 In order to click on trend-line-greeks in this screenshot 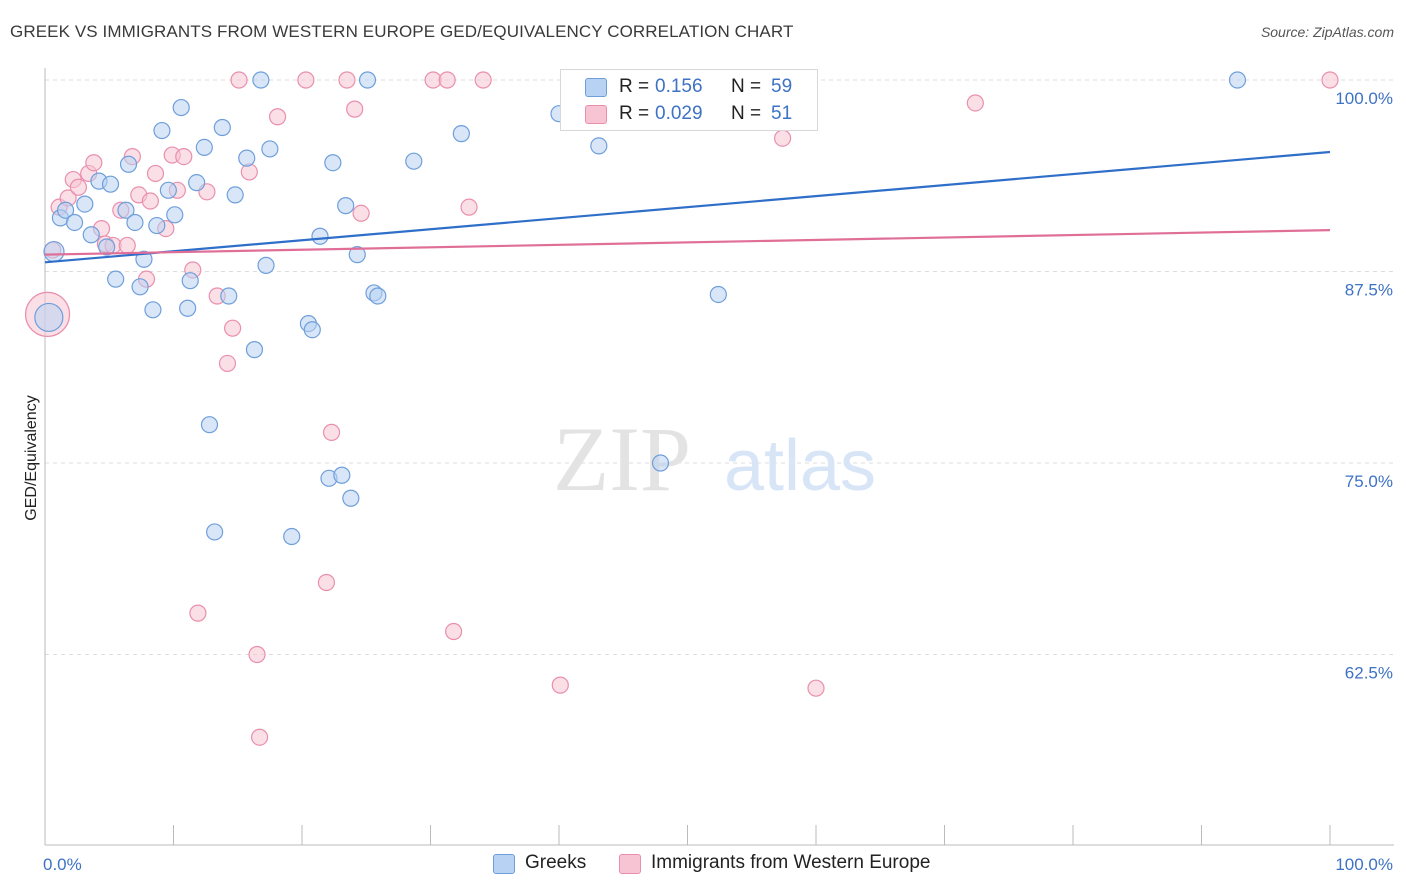, I will do `click(687, 207)`.